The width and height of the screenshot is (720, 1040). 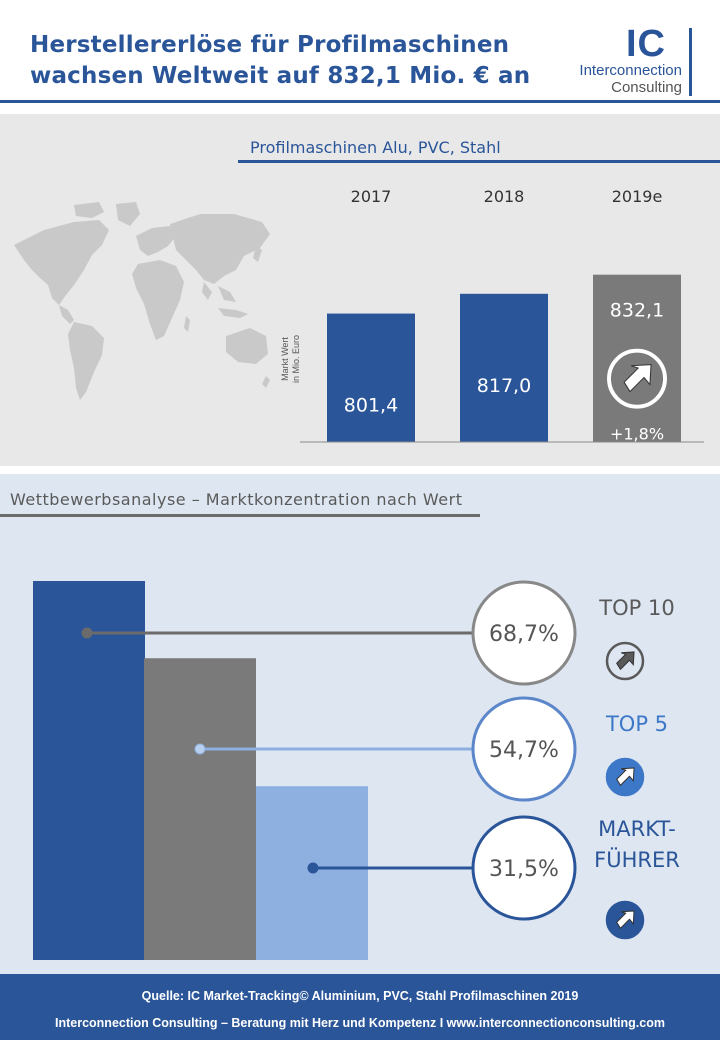 I want to click on category-label: MARKT- FÜHRER, so click(x=637, y=844).